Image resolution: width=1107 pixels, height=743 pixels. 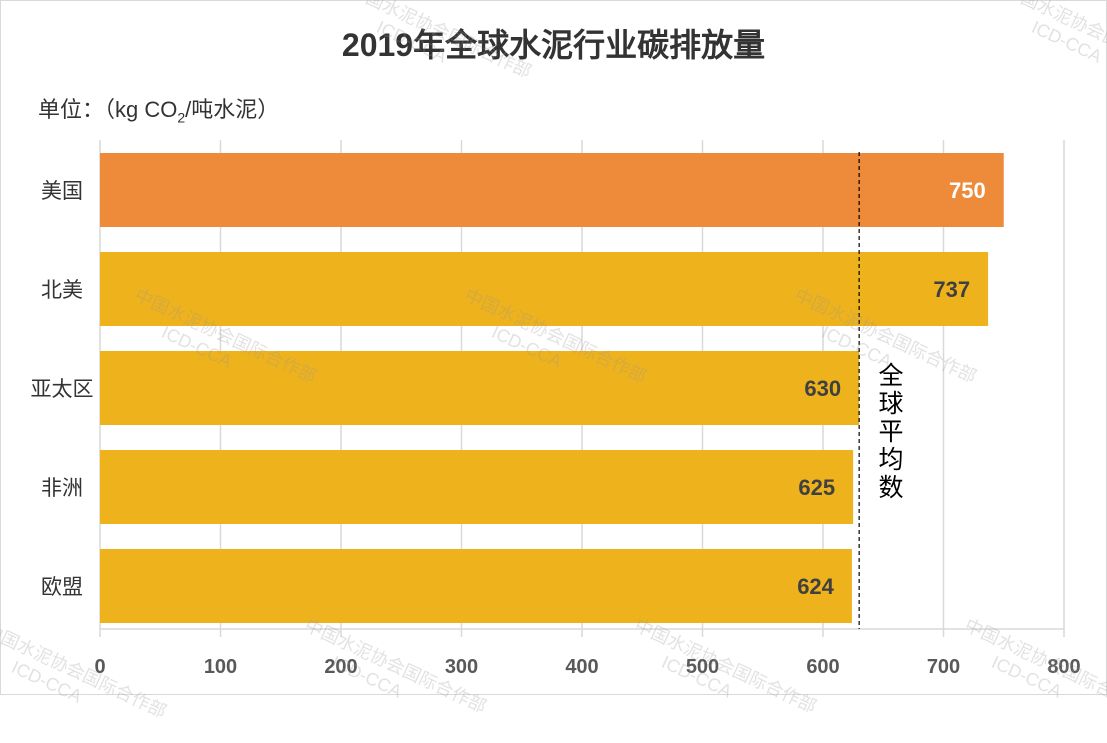 What do you see at coordinates (62, 587) in the screenshot?
I see `category-label: 欧盟` at bounding box center [62, 587].